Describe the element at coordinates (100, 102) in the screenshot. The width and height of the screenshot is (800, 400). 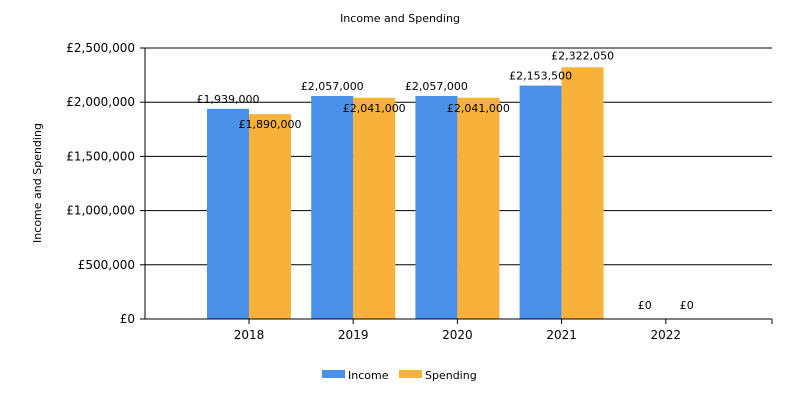
I see `y-tick-label: £2,000,000` at that location.